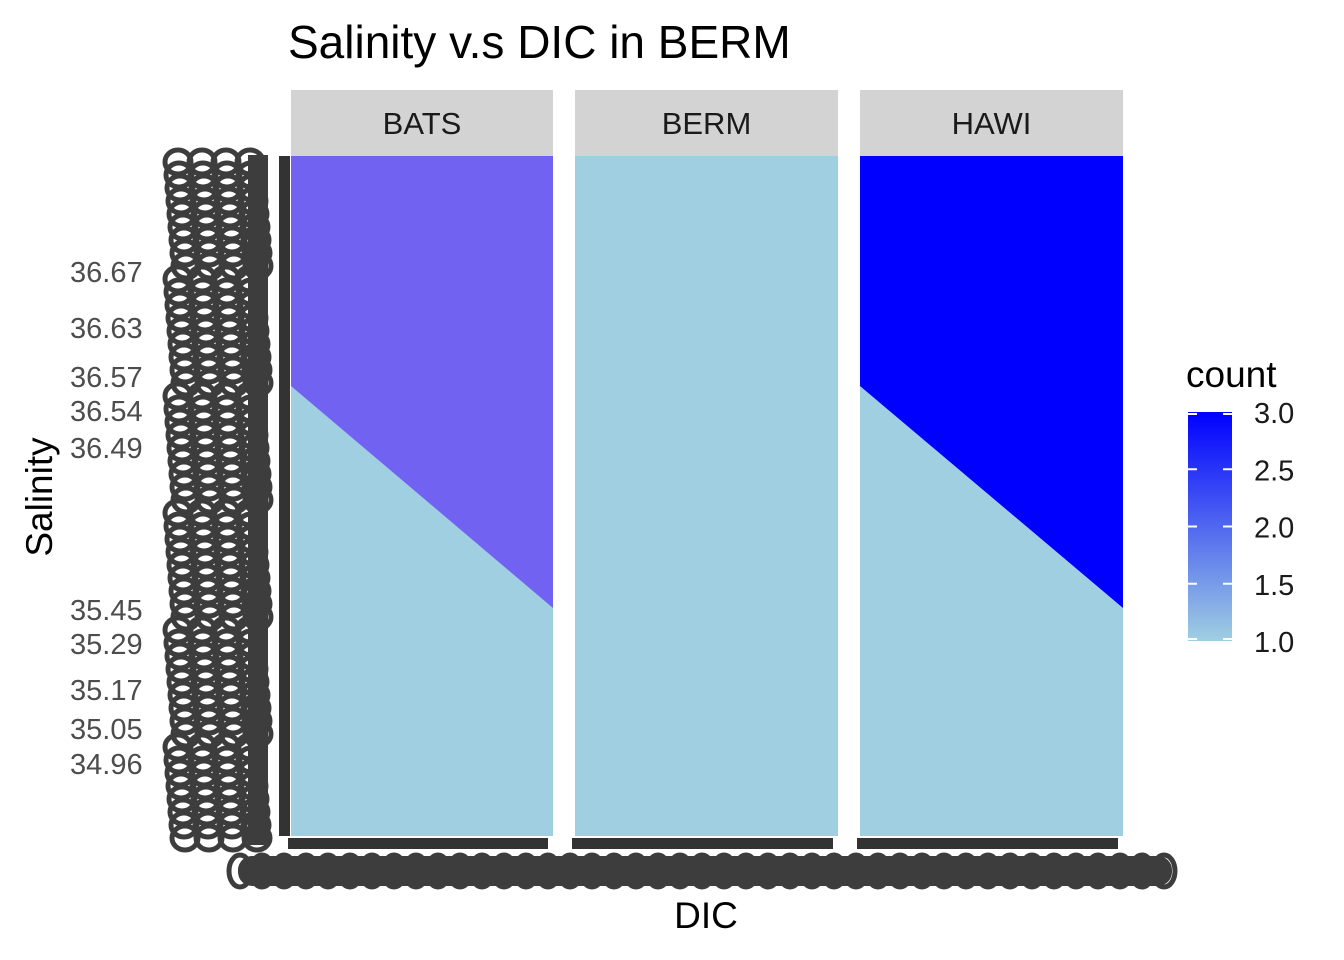  I want to click on facet-strip-bats, so click(422, 123).